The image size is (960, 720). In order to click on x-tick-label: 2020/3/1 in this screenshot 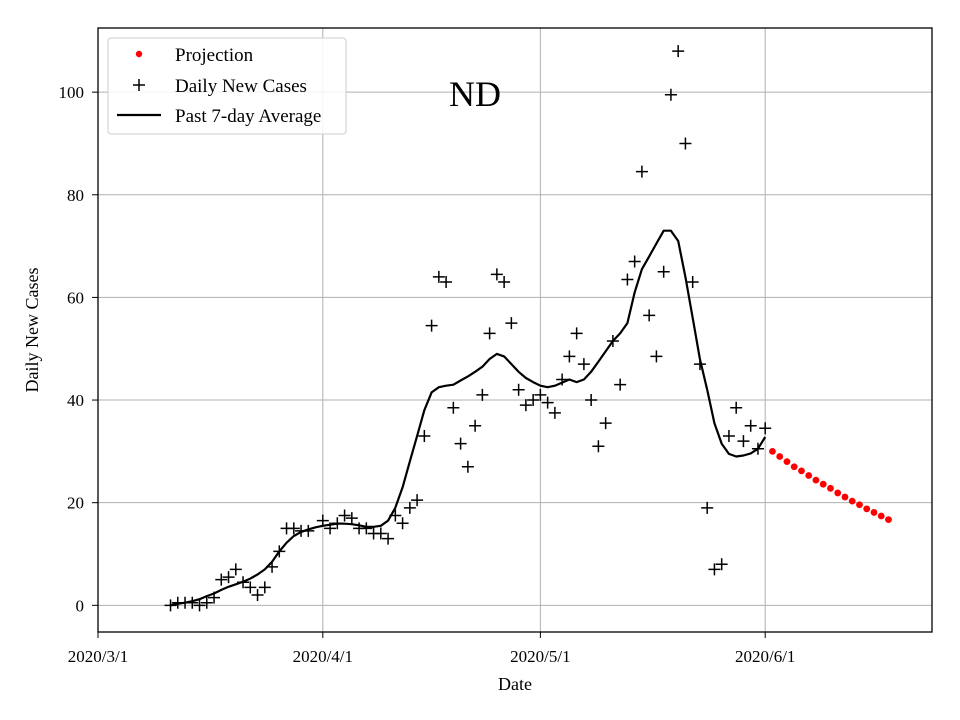, I will do `click(98, 656)`.